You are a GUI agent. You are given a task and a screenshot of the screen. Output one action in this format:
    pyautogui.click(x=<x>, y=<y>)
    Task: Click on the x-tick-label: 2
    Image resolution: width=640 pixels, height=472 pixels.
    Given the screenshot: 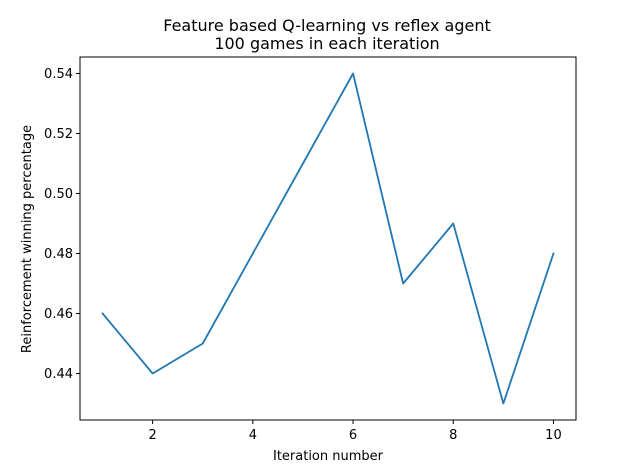 What is the action you would take?
    pyautogui.click(x=153, y=435)
    